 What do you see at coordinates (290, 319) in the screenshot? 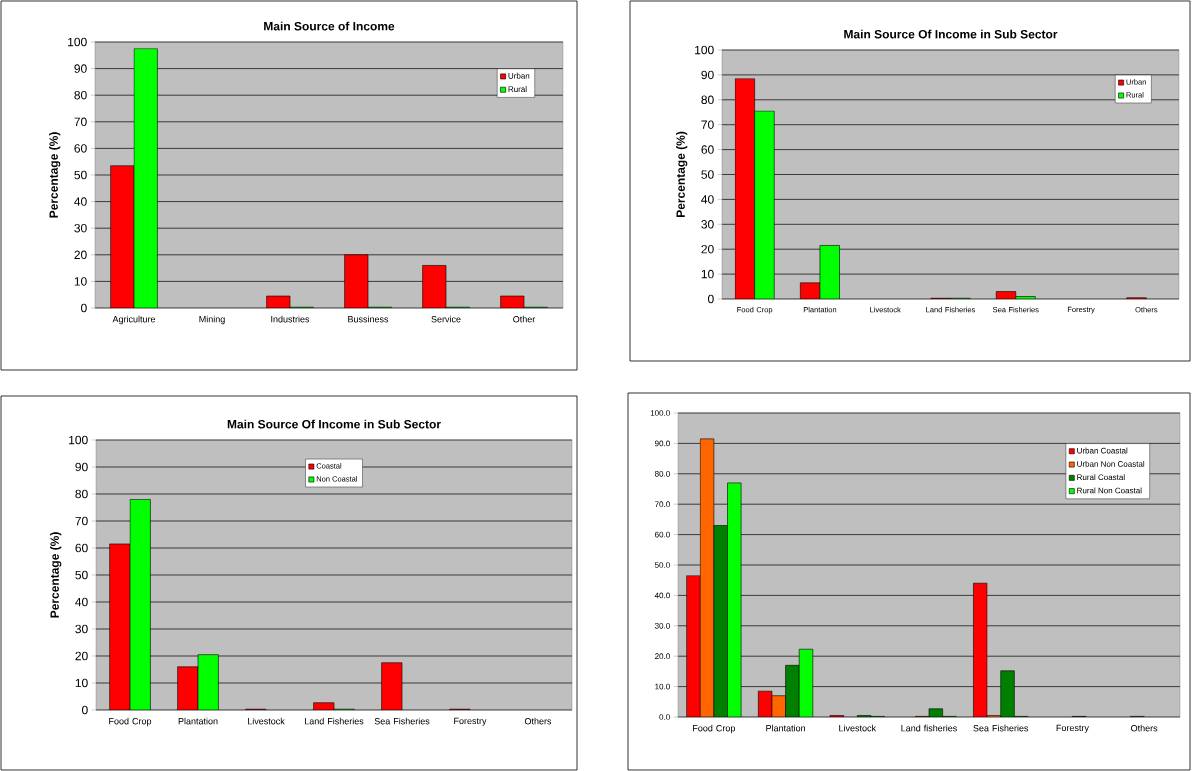
I see `x-tick-label: Industries` at bounding box center [290, 319].